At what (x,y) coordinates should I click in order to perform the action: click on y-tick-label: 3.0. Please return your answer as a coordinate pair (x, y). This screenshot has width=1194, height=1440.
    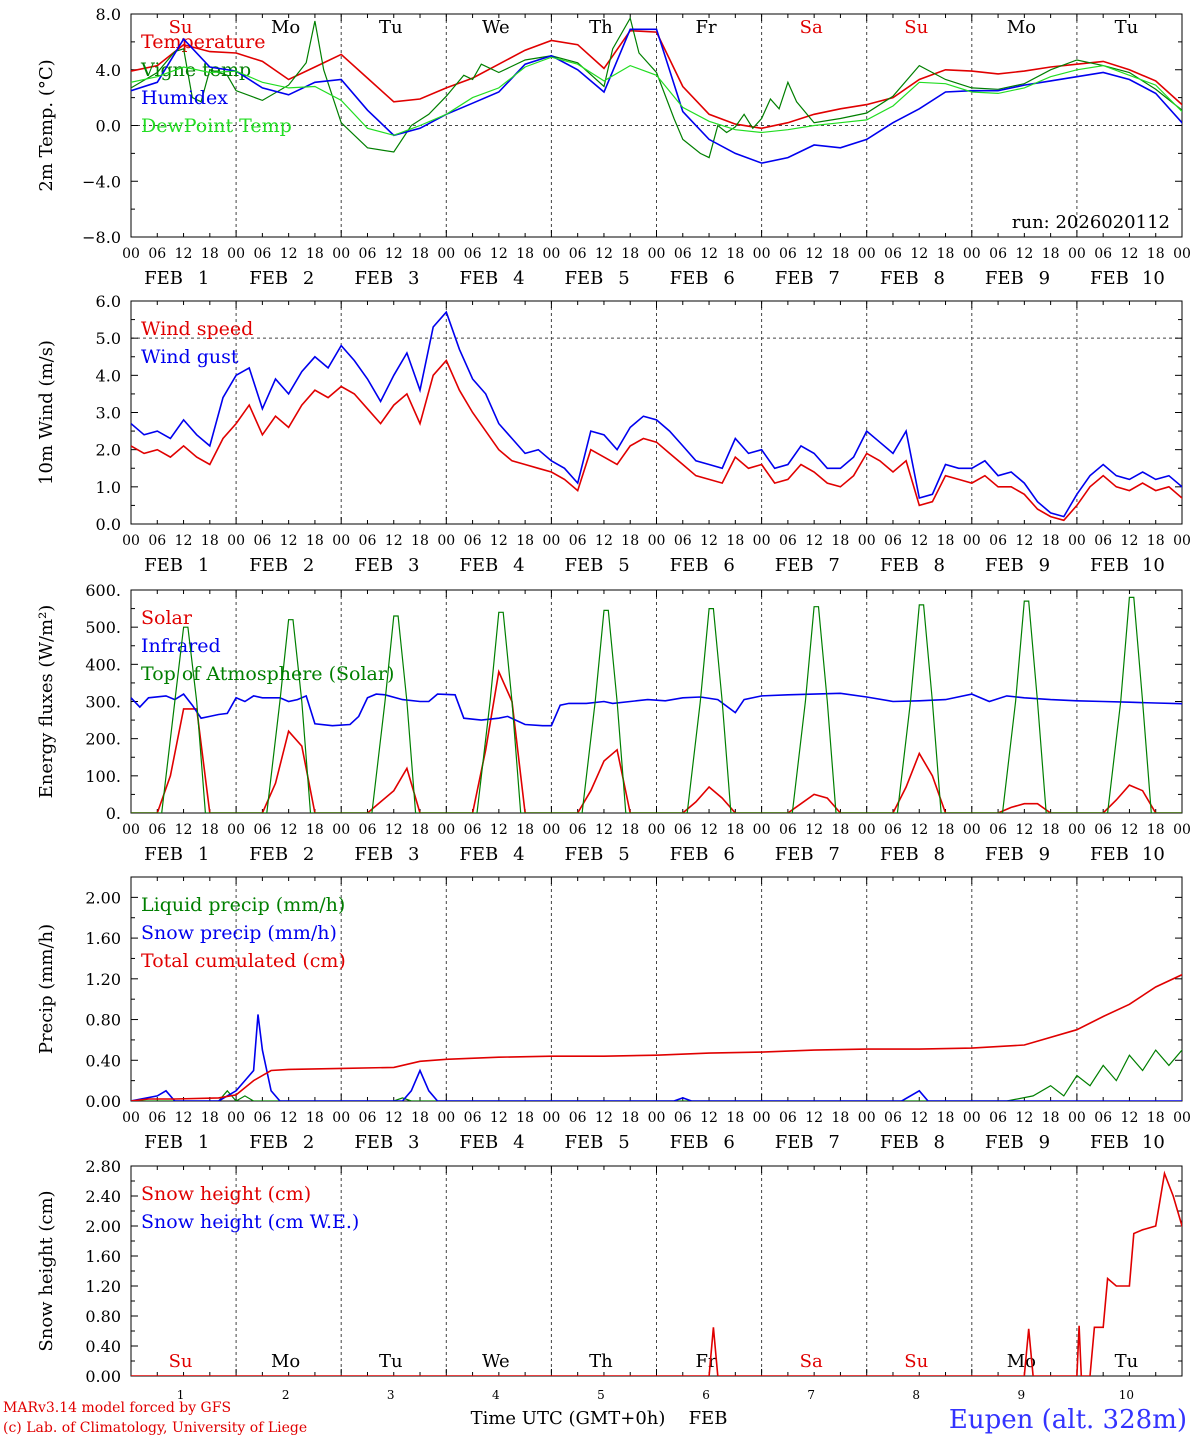
    Looking at the image, I should click on (108, 413).